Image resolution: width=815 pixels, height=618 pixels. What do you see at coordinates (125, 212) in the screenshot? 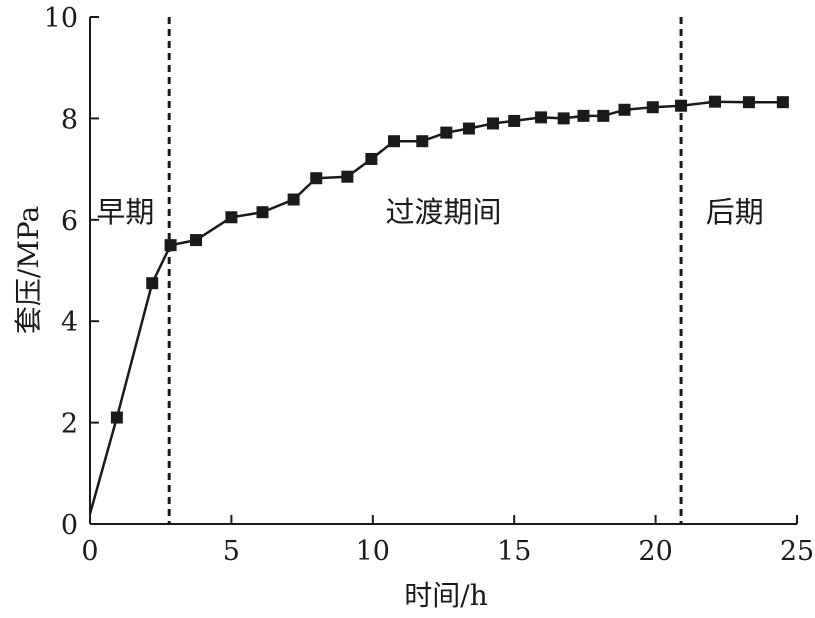
I see `phase-label: 早期` at bounding box center [125, 212].